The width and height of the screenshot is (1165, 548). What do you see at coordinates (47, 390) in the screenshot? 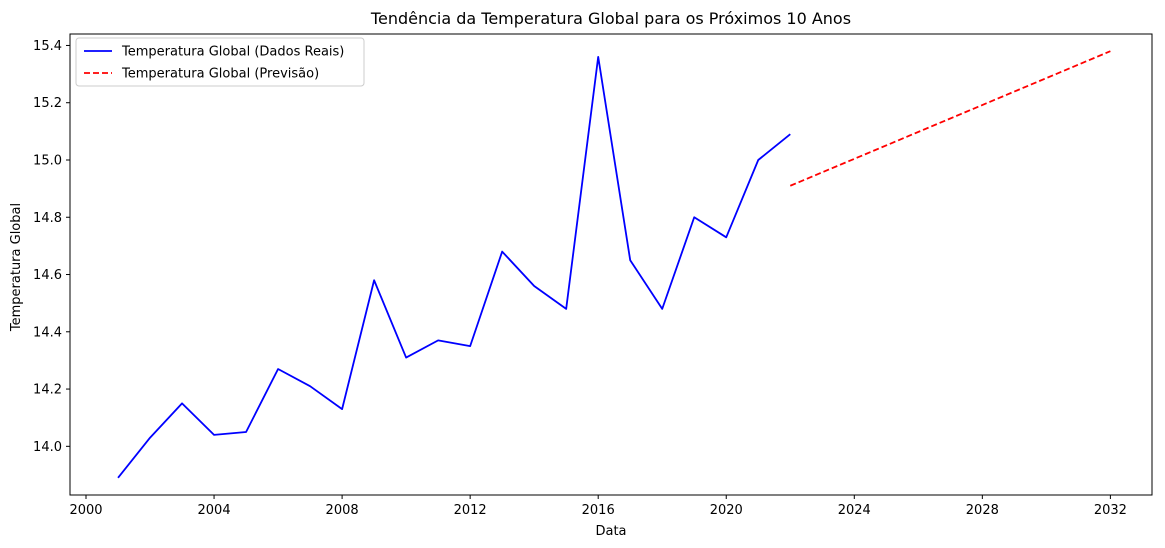
I see `y-tick-label: 14.2` at bounding box center [47, 390].